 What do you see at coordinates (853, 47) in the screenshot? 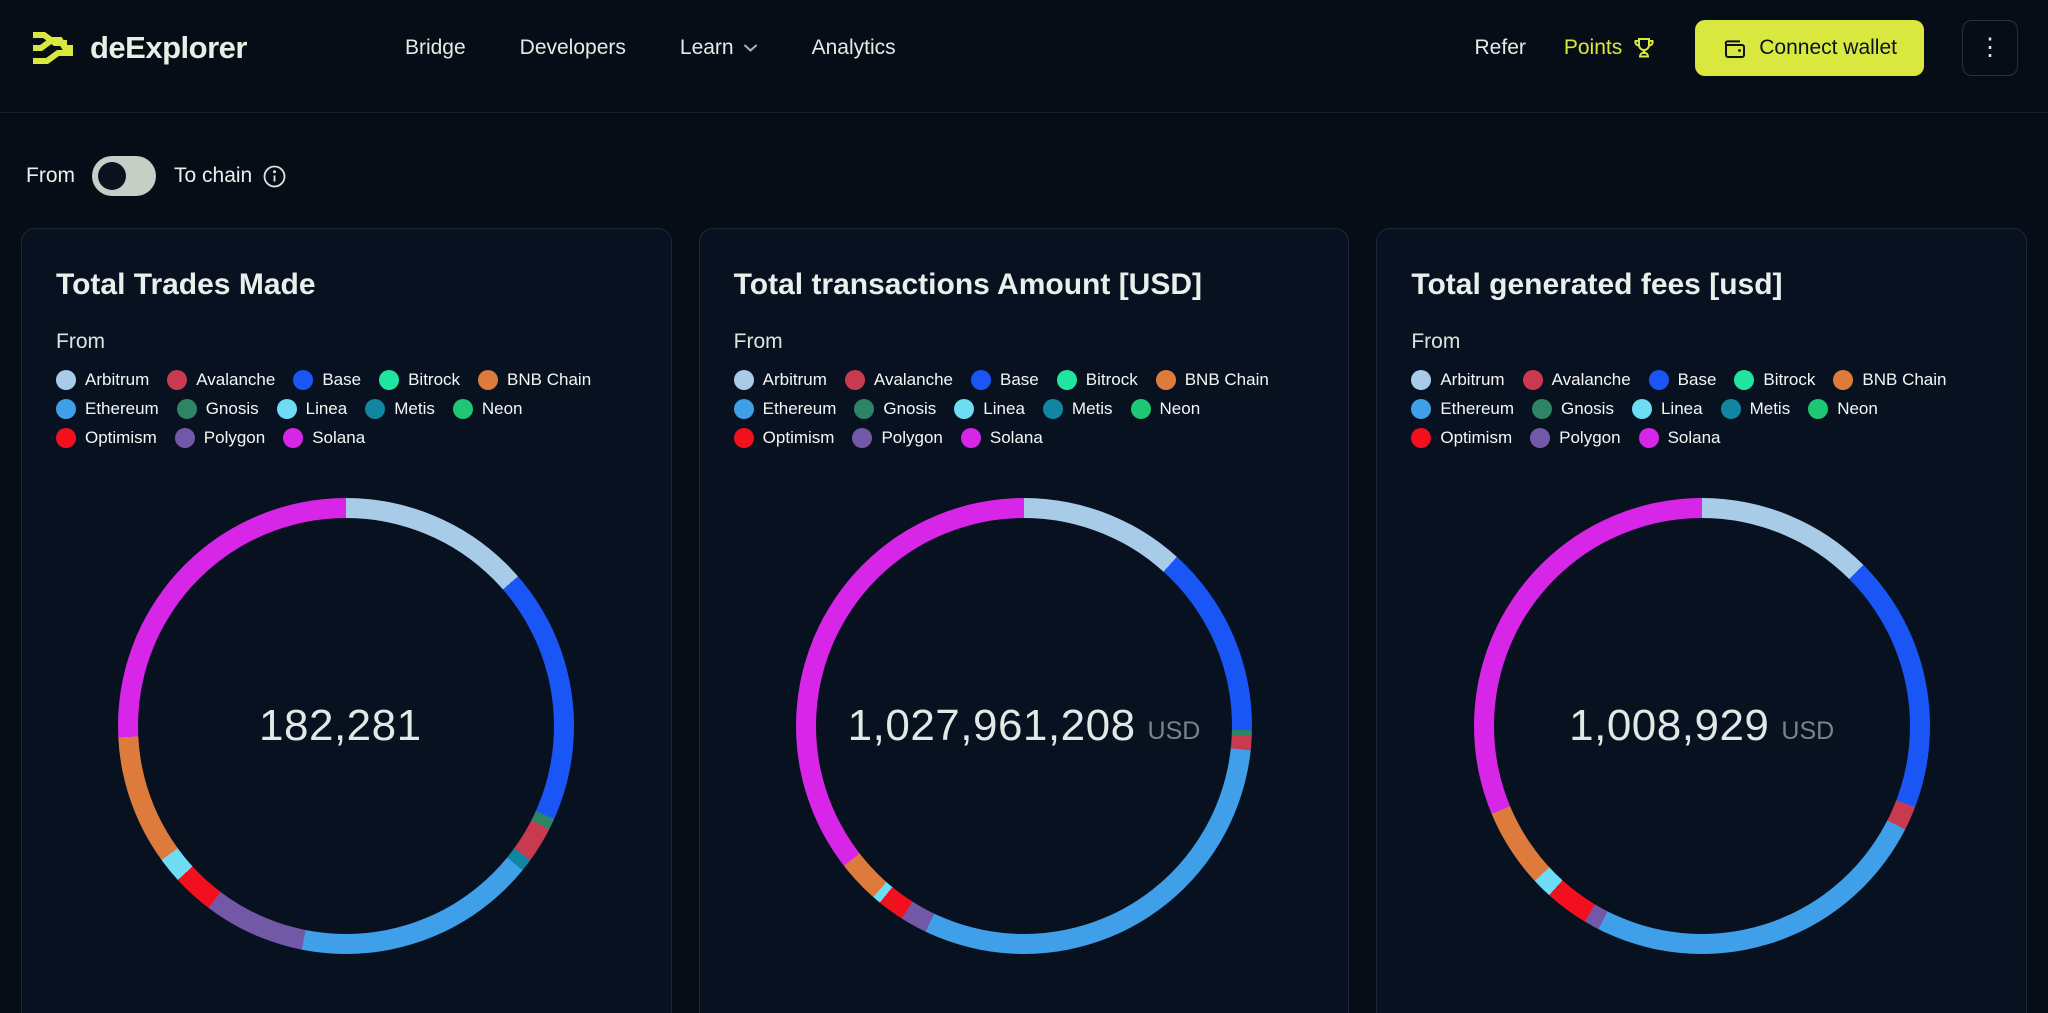
I see `nav-item-analytics: Analytics` at bounding box center [853, 47].